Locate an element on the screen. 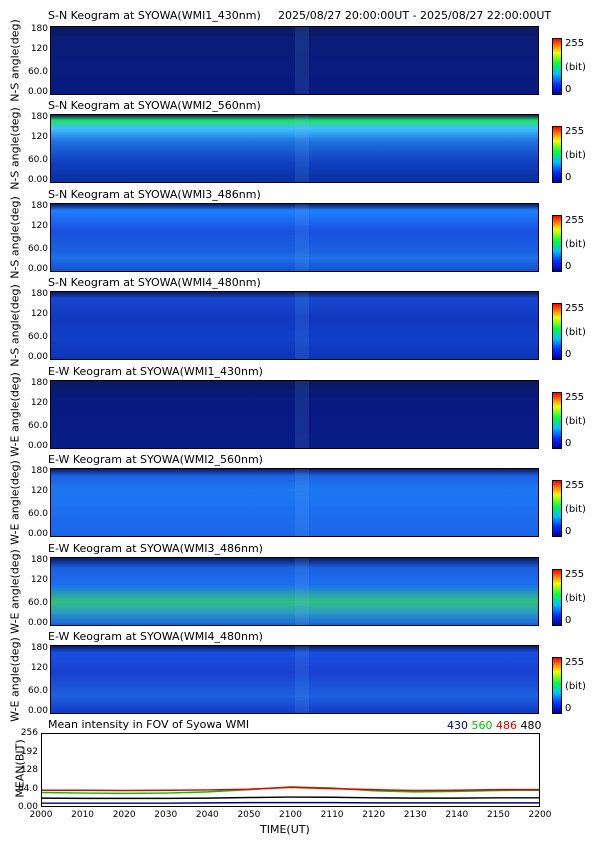 This screenshot has width=595, height=842. keogram-title-1: S-N Keogram at SYOWA(WMI1_430nm) is located at coordinates (154, 15).